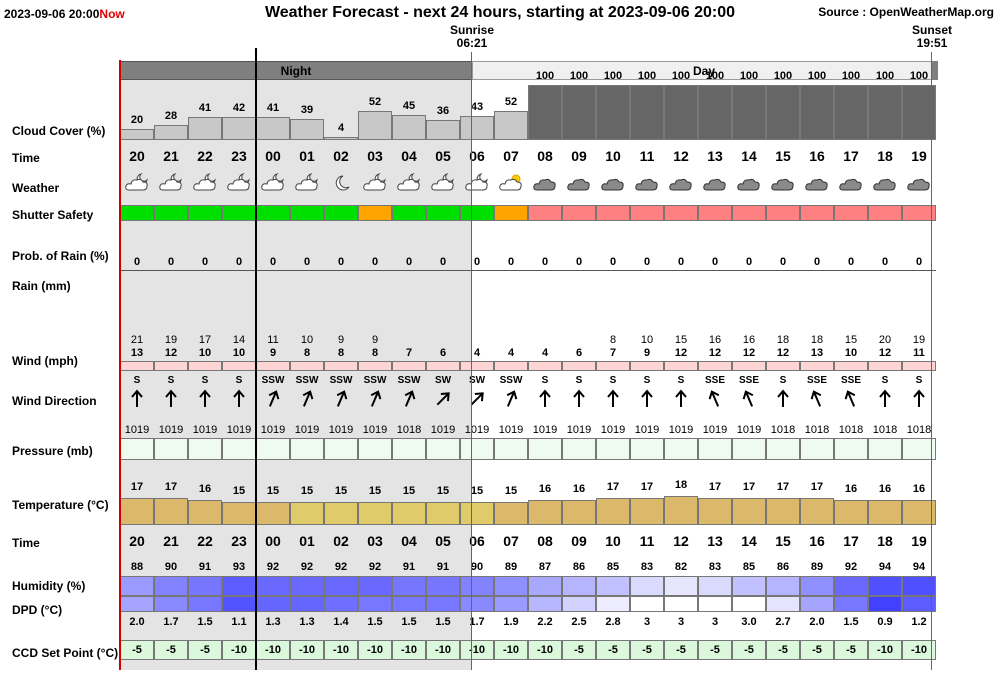 The height and width of the screenshot is (680, 1000). What do you see at coordinates (885, 489) in the screenshot?
I see `temperature-value: 16` at bounding box center [885, 489].